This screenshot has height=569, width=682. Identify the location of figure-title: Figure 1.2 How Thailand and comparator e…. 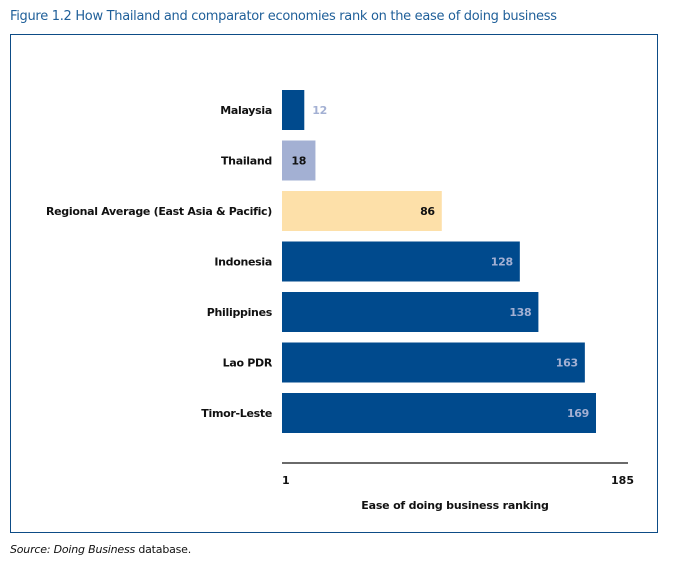
(283, 16).